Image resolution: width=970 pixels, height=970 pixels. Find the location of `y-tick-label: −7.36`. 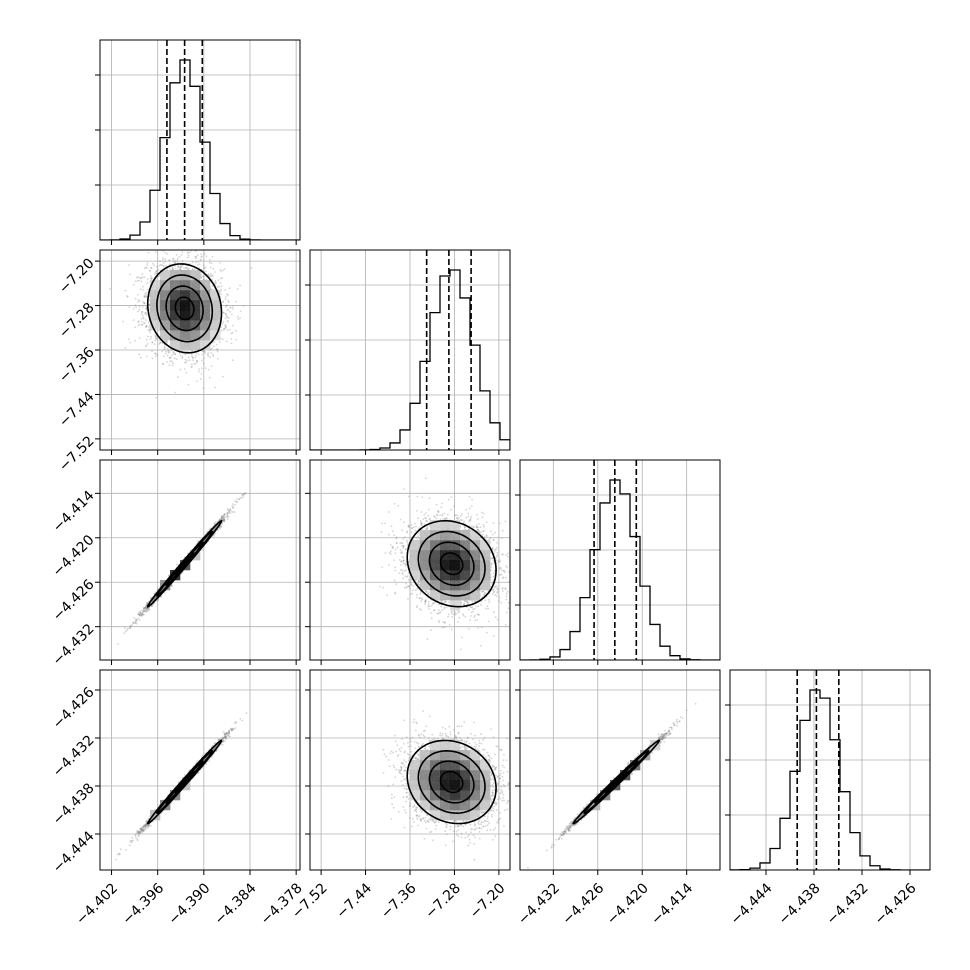

y-tick-label: −7.36 is located at coordinates (77, 365).